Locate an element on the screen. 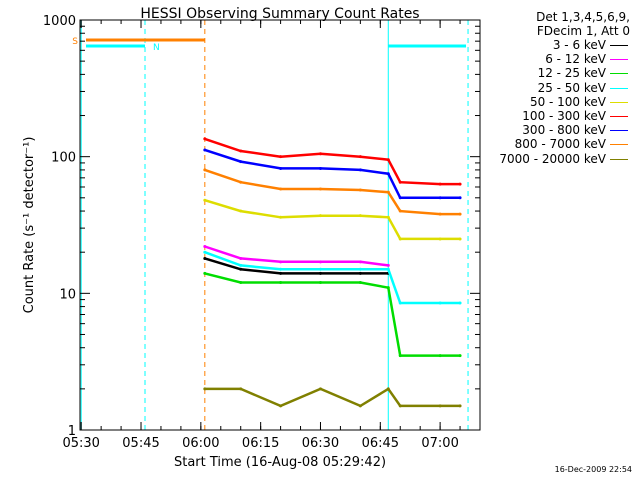  x-tick-label: 07:00 is located at coordinates (439, 443).